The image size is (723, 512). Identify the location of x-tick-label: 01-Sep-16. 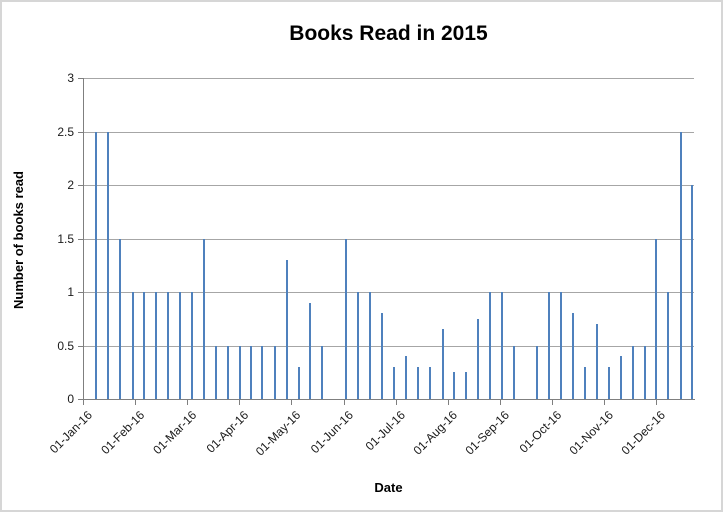
(487, 433).